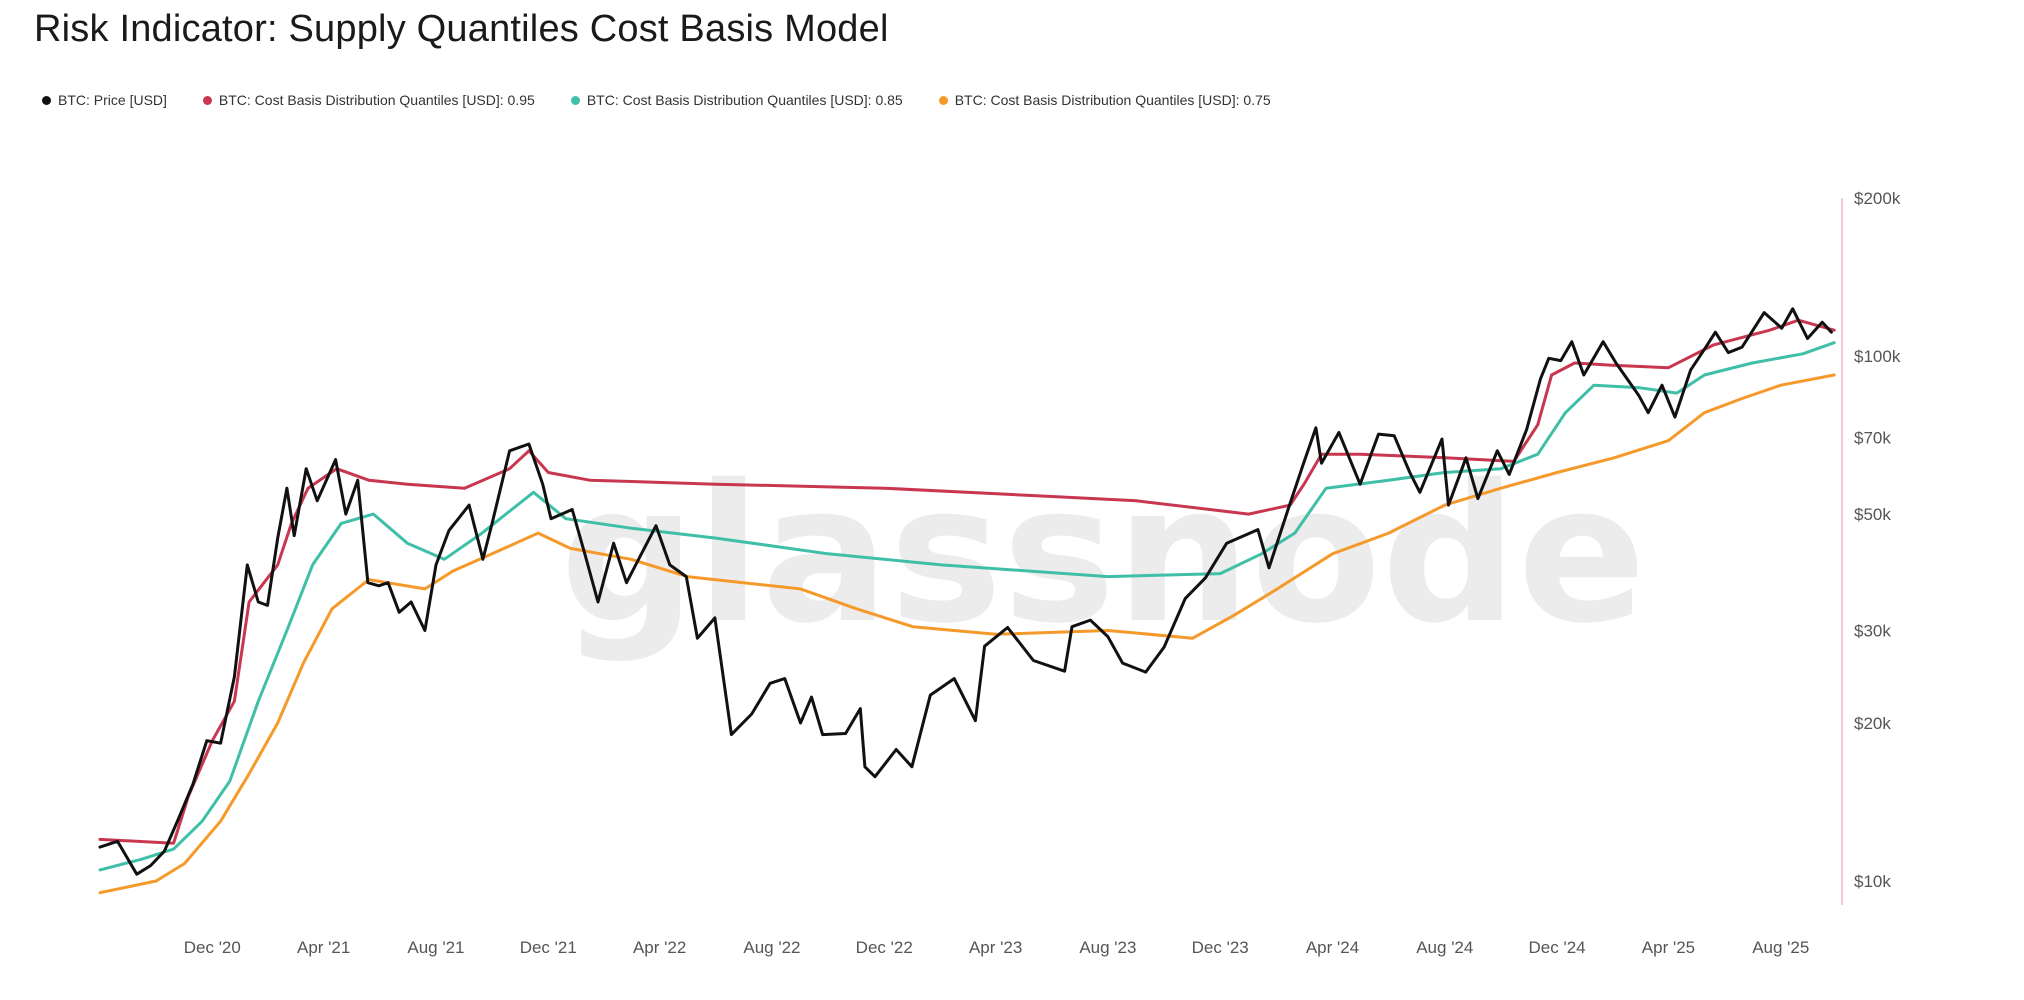 This screenshot has height=1000, width=2024. What do you see at coordinates (1107, 947) in the screenshot?
I see `x-tick-label: Aug '23` at bounding box center [1107, 947].